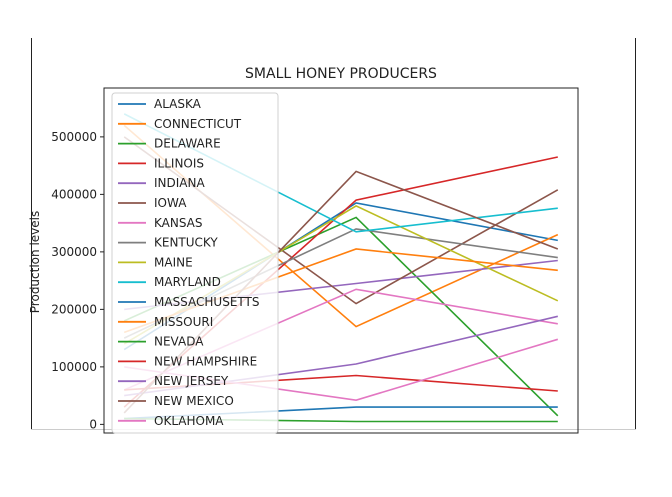 The height and width of the screenshot is (497, 672). What do you see at coordinates (170, 203) in the screenshot?
I see `legend-entry-label: IOWA` at bounding box center [170, 203].